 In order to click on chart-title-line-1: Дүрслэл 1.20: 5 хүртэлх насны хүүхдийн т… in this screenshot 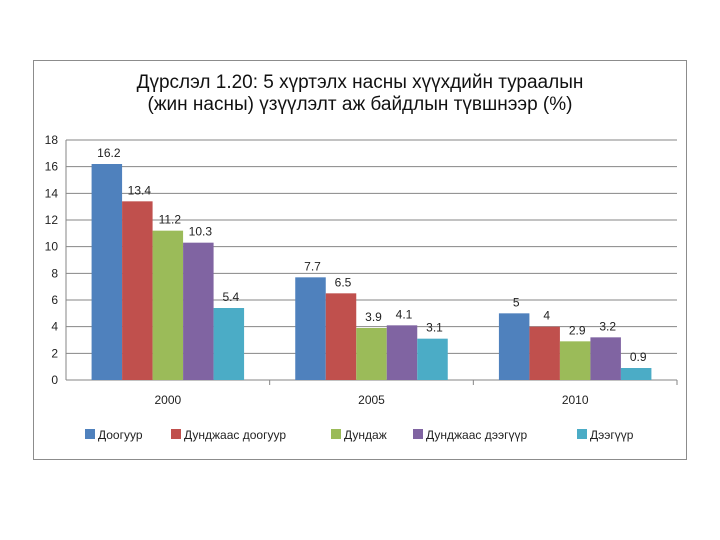, I will do `click(360, 82)`.